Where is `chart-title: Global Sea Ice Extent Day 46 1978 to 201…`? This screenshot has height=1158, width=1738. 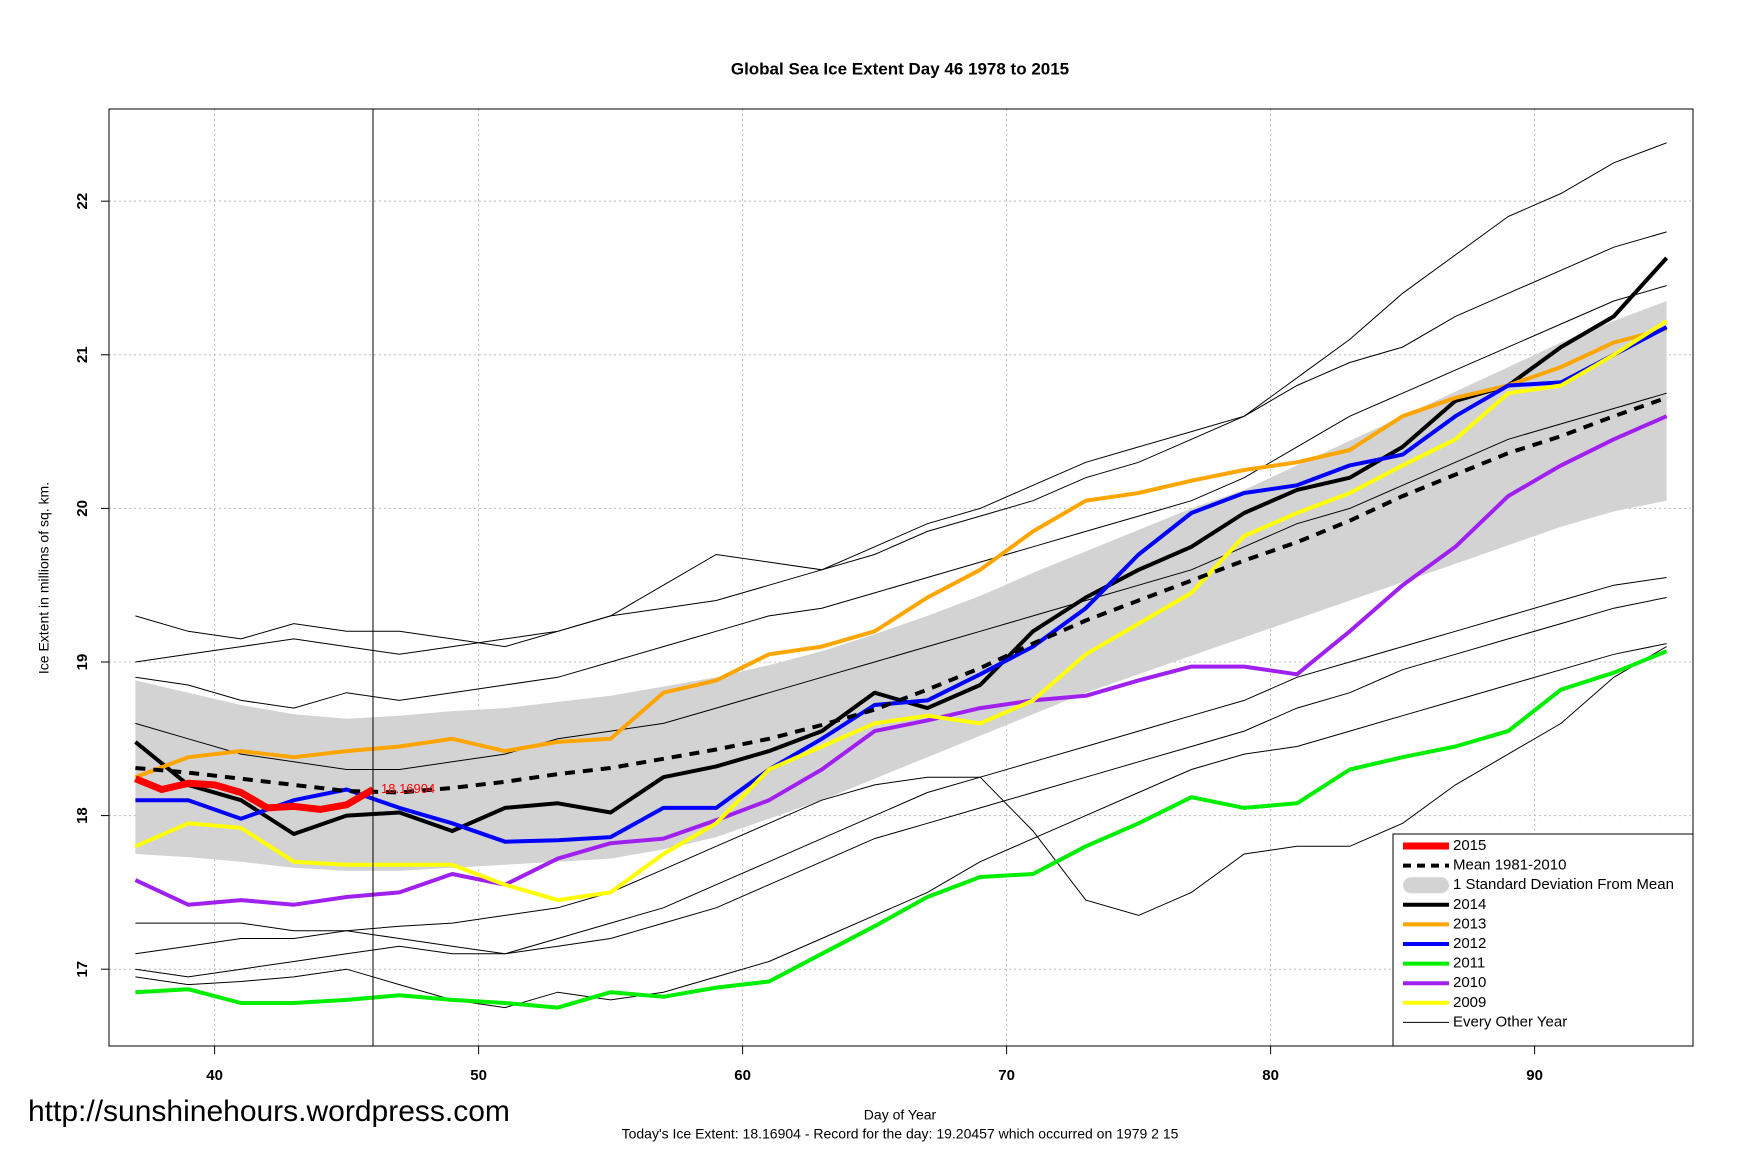 chart-title: Global Sea Ice Extent Day 46 1978 to 201… is located at coordinates (900, 68).